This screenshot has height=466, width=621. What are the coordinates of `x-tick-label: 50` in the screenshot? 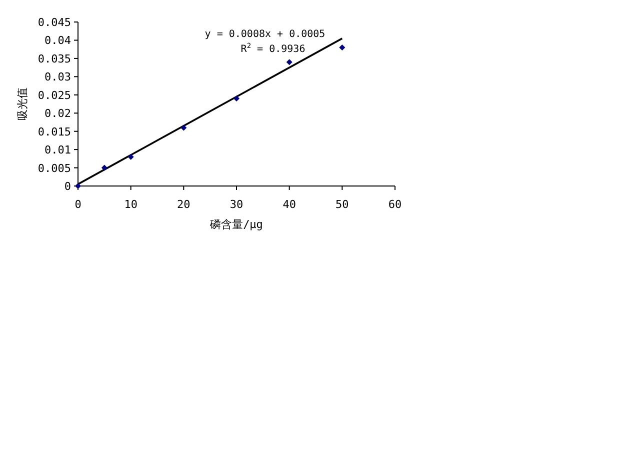 It's located at (342, 204).